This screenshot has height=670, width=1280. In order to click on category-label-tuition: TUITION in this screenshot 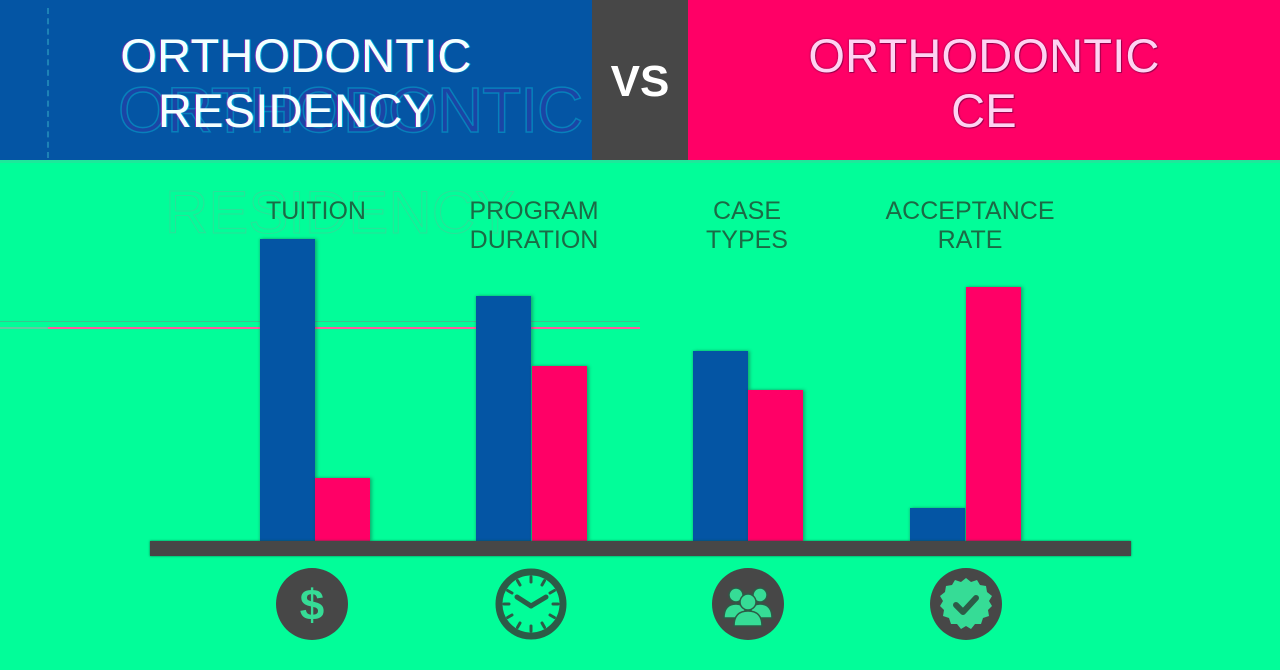, I will do `click(316, 211)`.